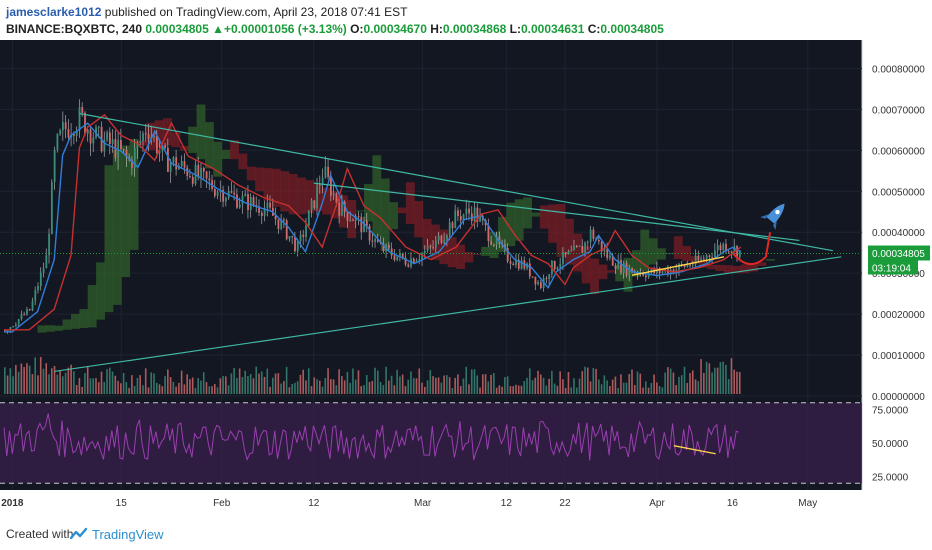 The image size is (932, 550). I want to click on x-tick-label: 22, so click(565, 503).